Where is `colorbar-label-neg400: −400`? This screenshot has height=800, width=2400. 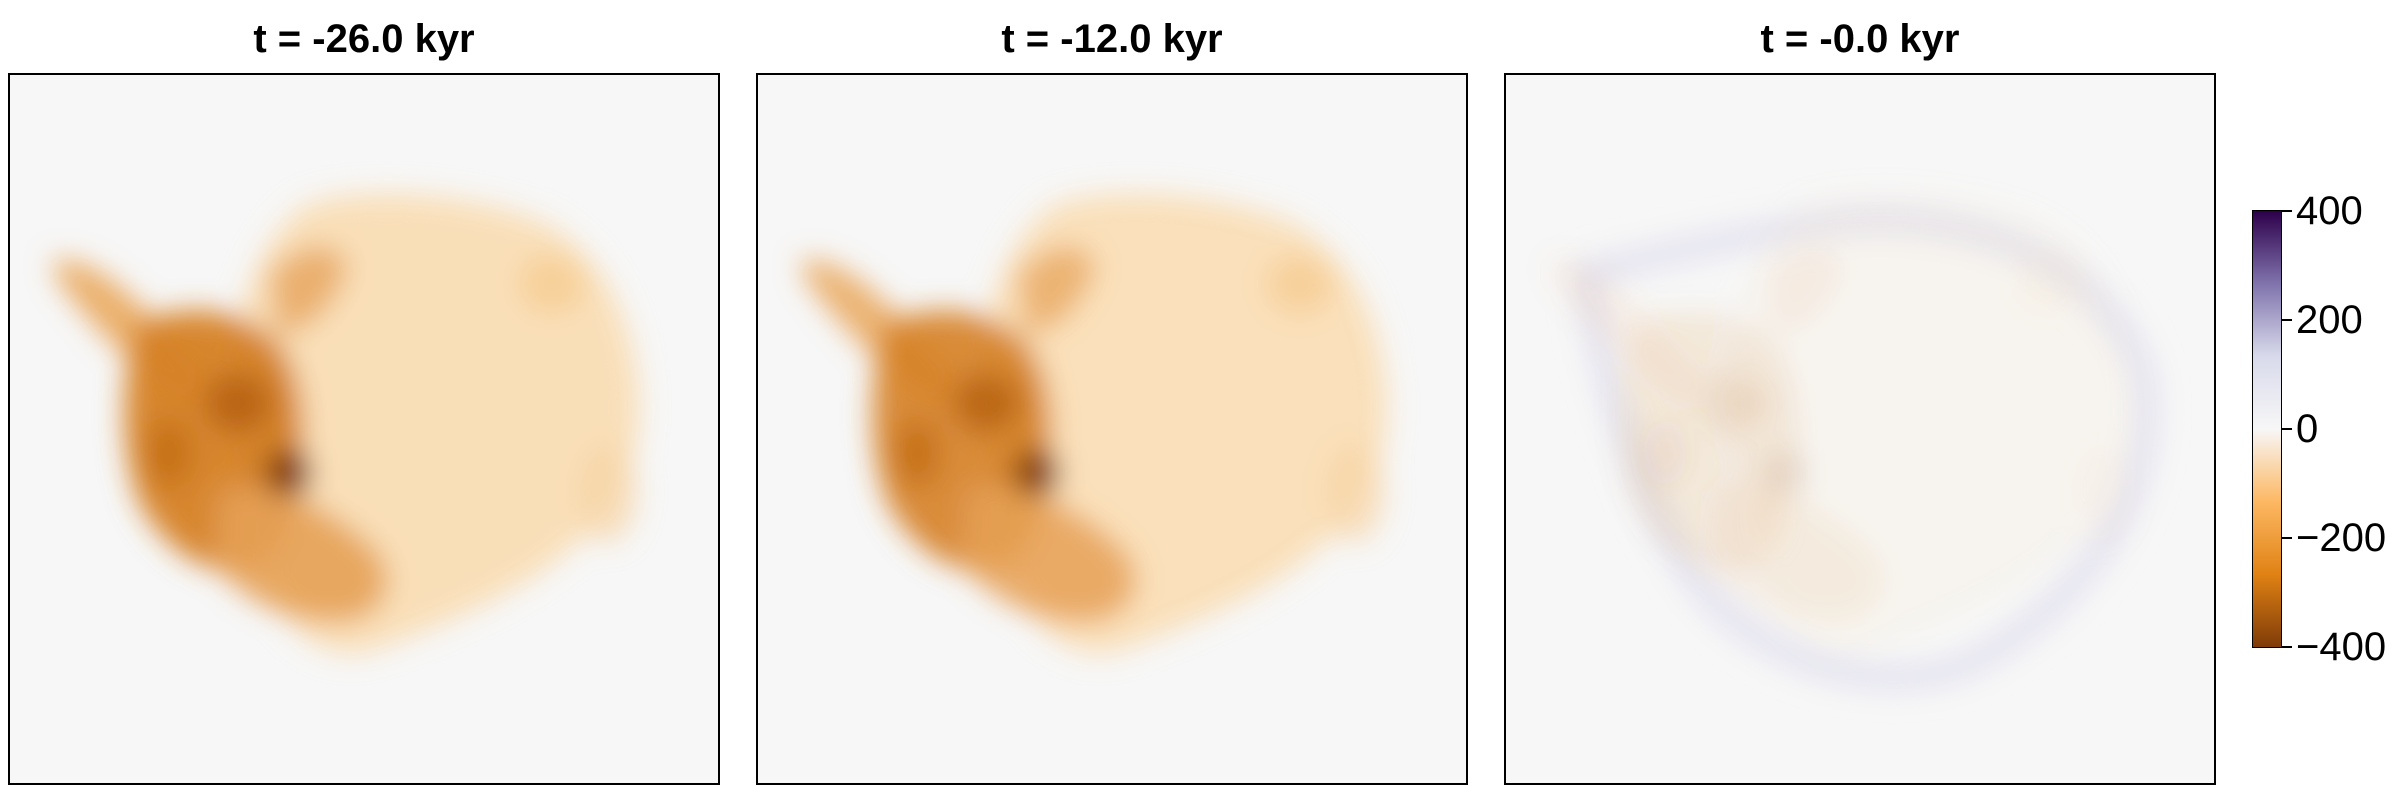 colorbar-label-neg400: −400 is located at coordinates (2341, 647).